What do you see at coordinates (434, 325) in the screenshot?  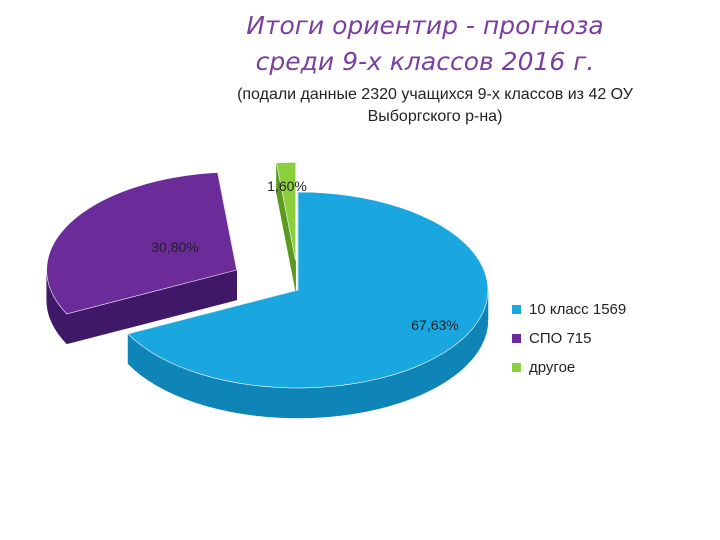 I see `data-label-10-class: 67,63%` at bounding box center [434, 325].